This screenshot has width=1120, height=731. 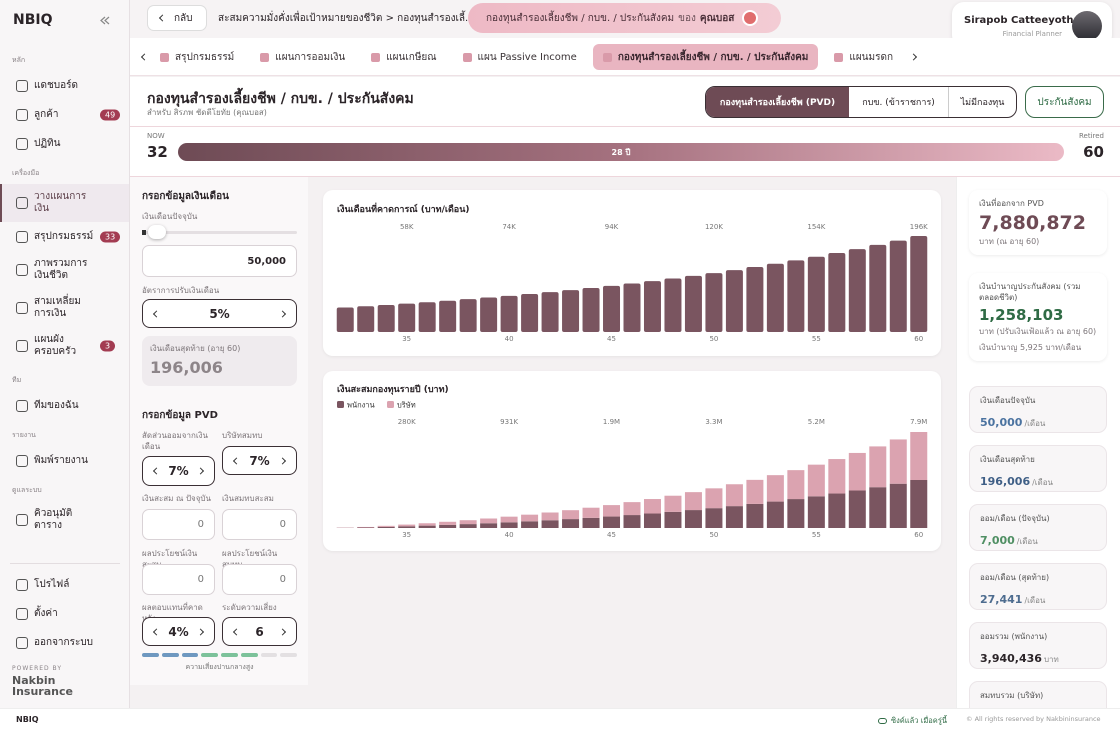 I want to click on nav-label: คิวอนุมัติตาราง, so click(x=53, y=519).